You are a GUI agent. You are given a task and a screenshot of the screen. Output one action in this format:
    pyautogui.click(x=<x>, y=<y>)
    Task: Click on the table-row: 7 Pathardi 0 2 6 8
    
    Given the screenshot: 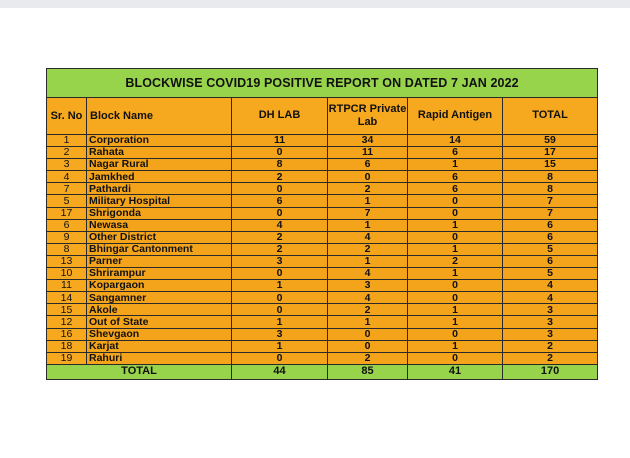 What is the action you would take?
    pyautogui.click(x=322, y=189)
    